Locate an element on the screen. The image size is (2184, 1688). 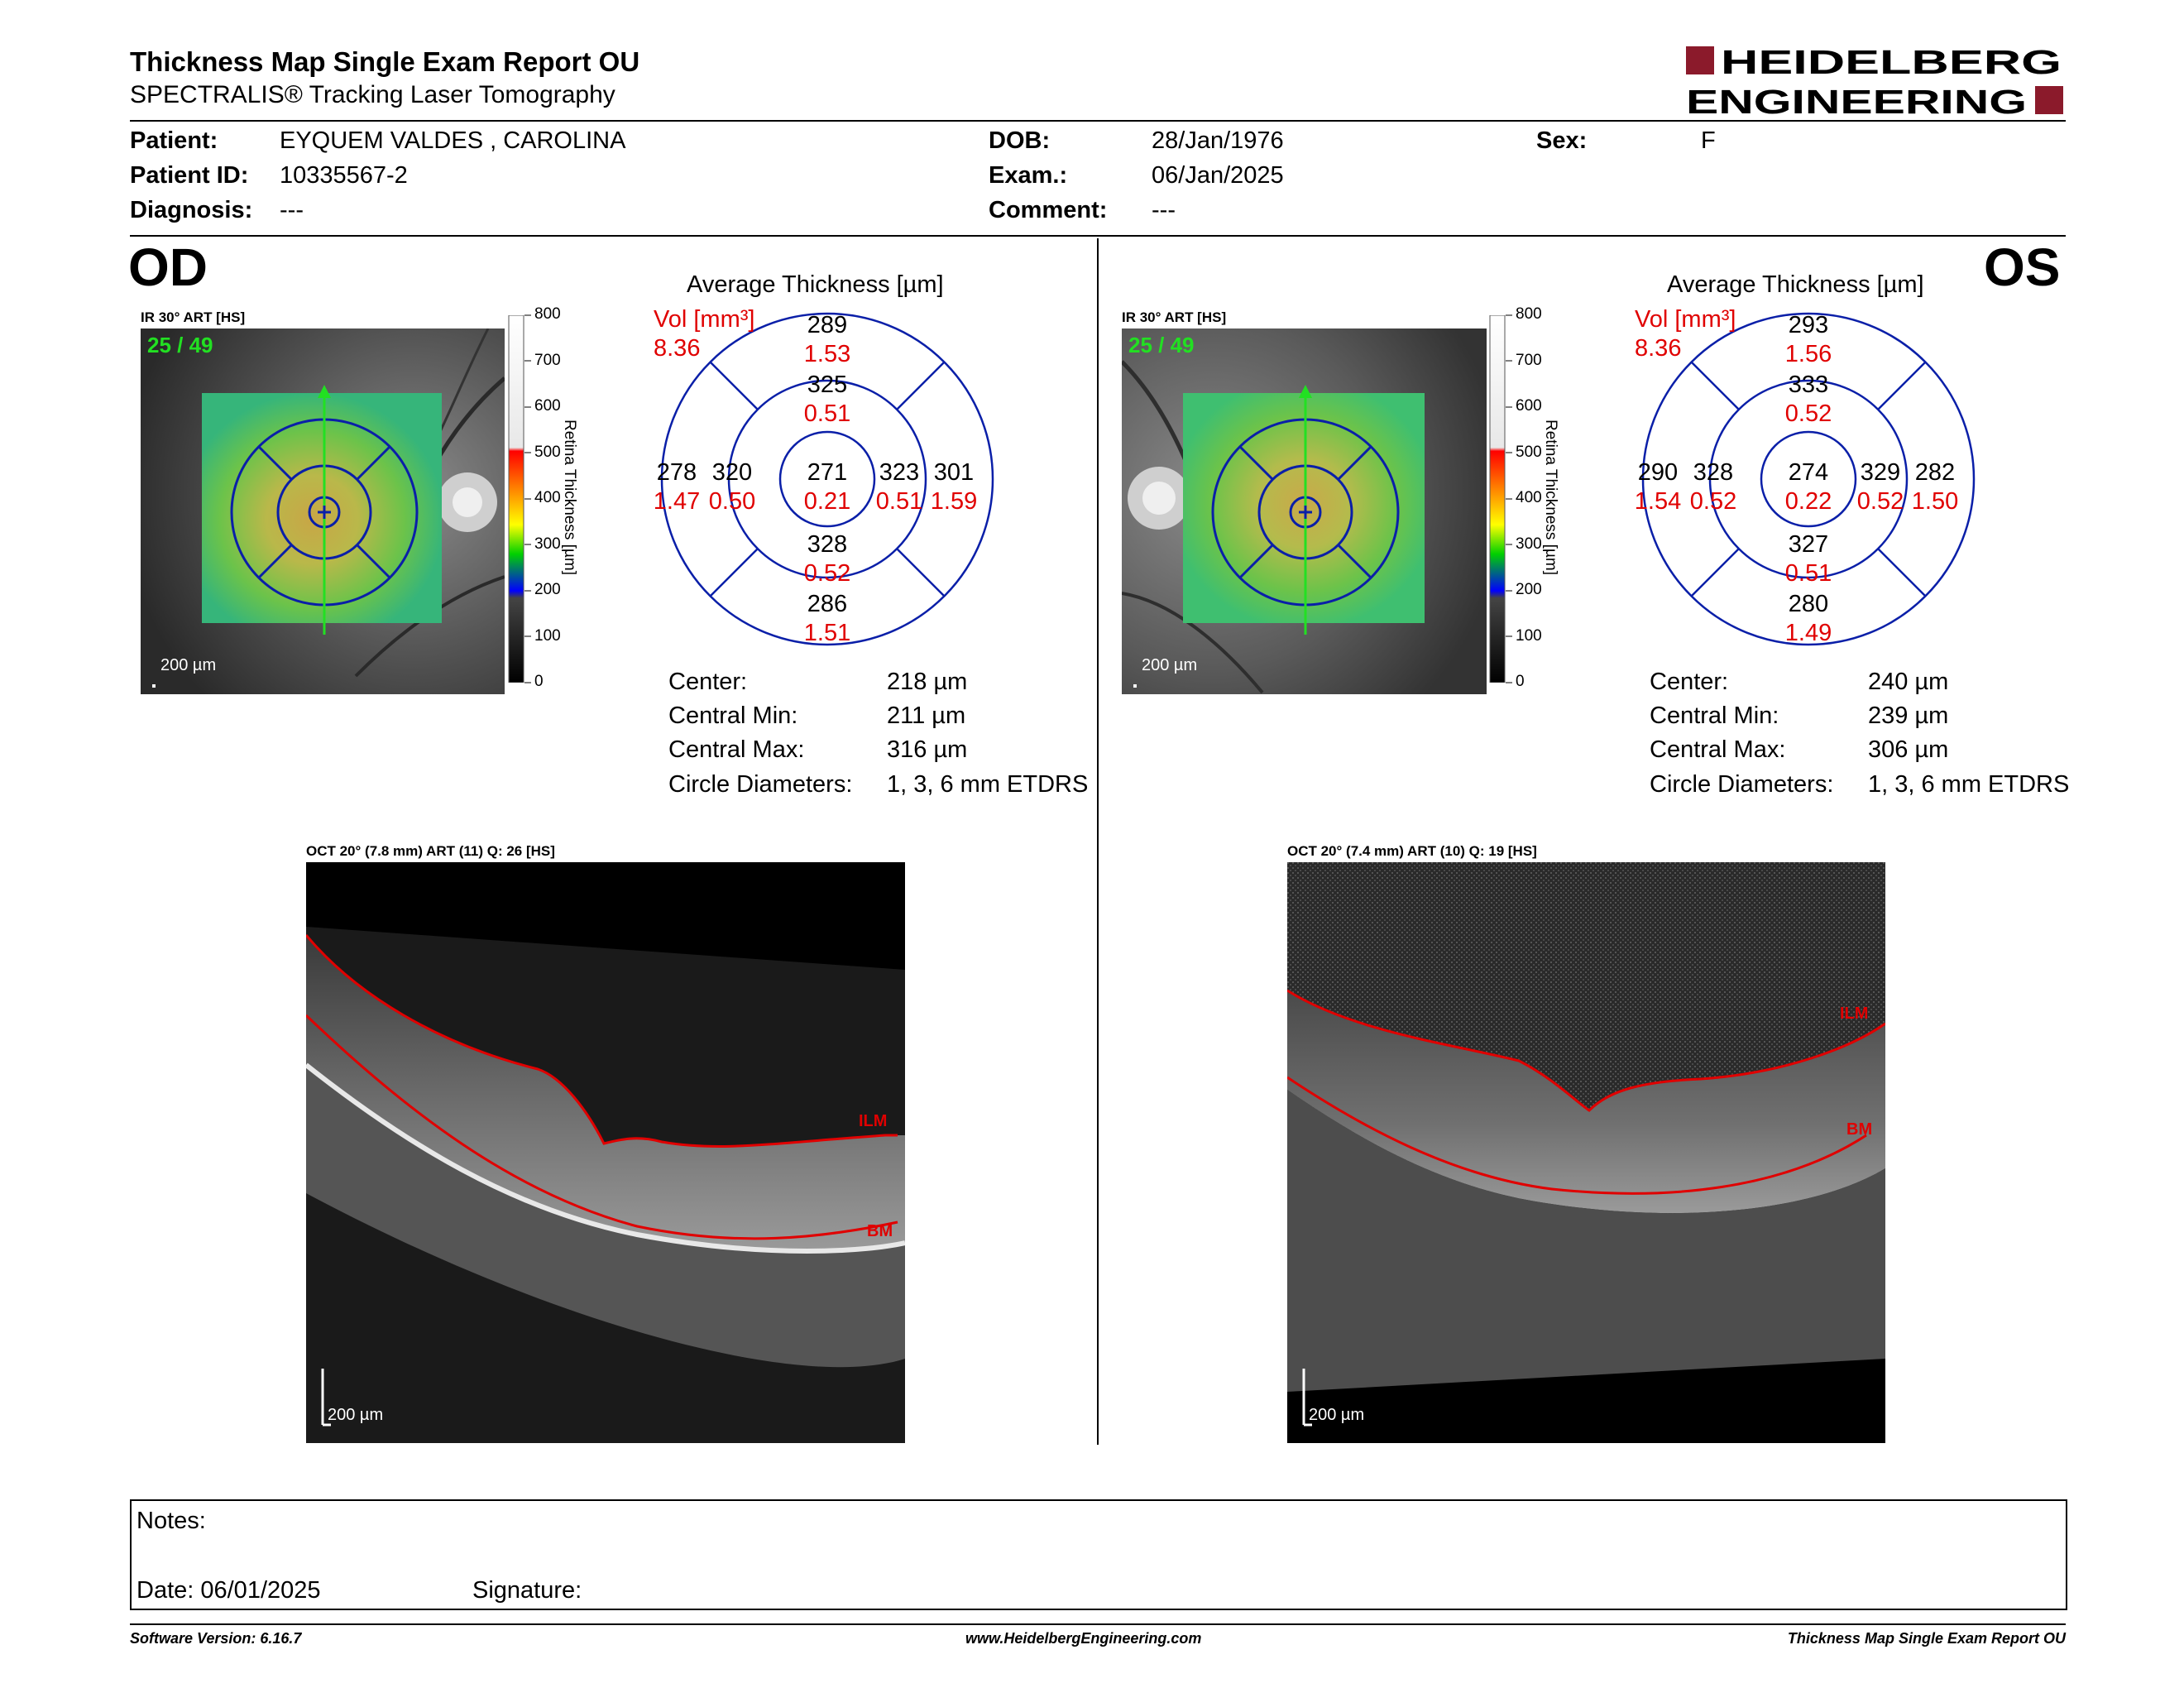
od-inner-right-thickness: 323 is located at coordinates (899, 472).